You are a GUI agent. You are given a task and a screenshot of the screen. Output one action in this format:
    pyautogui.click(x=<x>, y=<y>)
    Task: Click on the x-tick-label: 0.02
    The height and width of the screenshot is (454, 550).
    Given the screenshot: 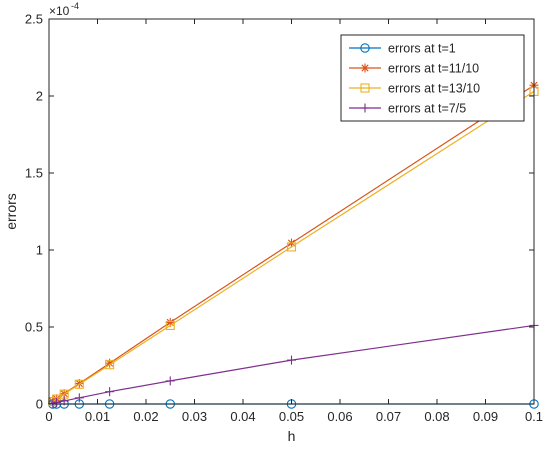 What is the action you would take?
    pyautogui.click(x=145, y=416)
    